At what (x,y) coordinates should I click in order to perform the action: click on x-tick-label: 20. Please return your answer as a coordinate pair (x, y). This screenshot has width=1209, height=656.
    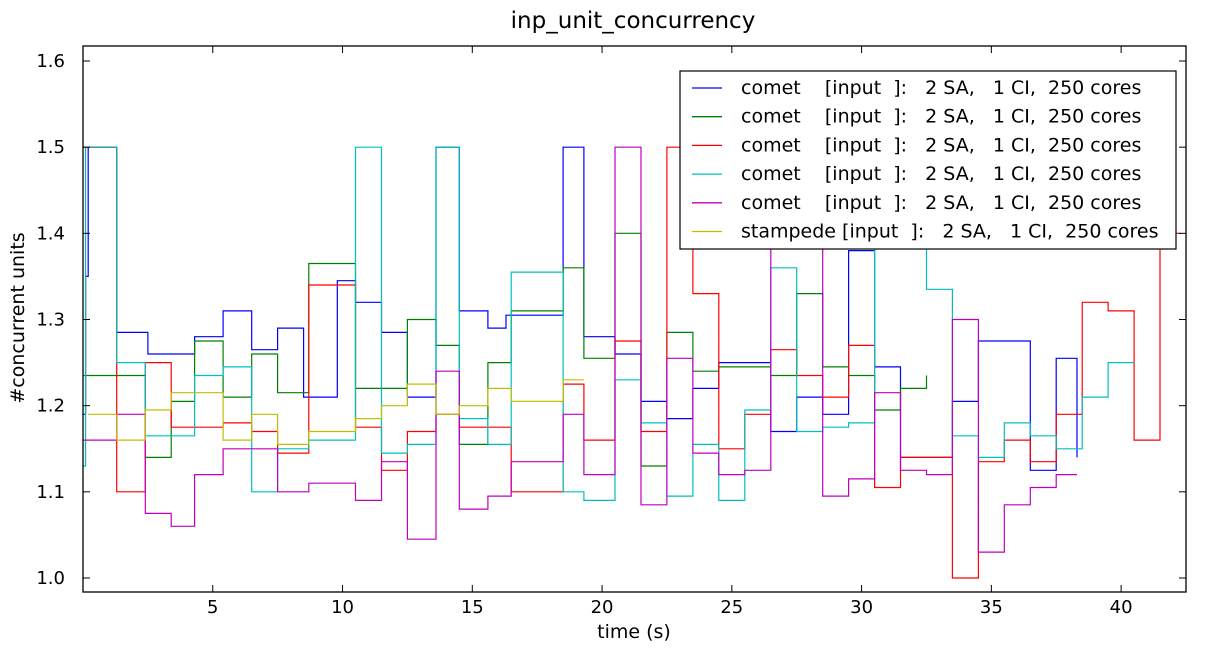
    Looking at the image, I should click on (602, 607).